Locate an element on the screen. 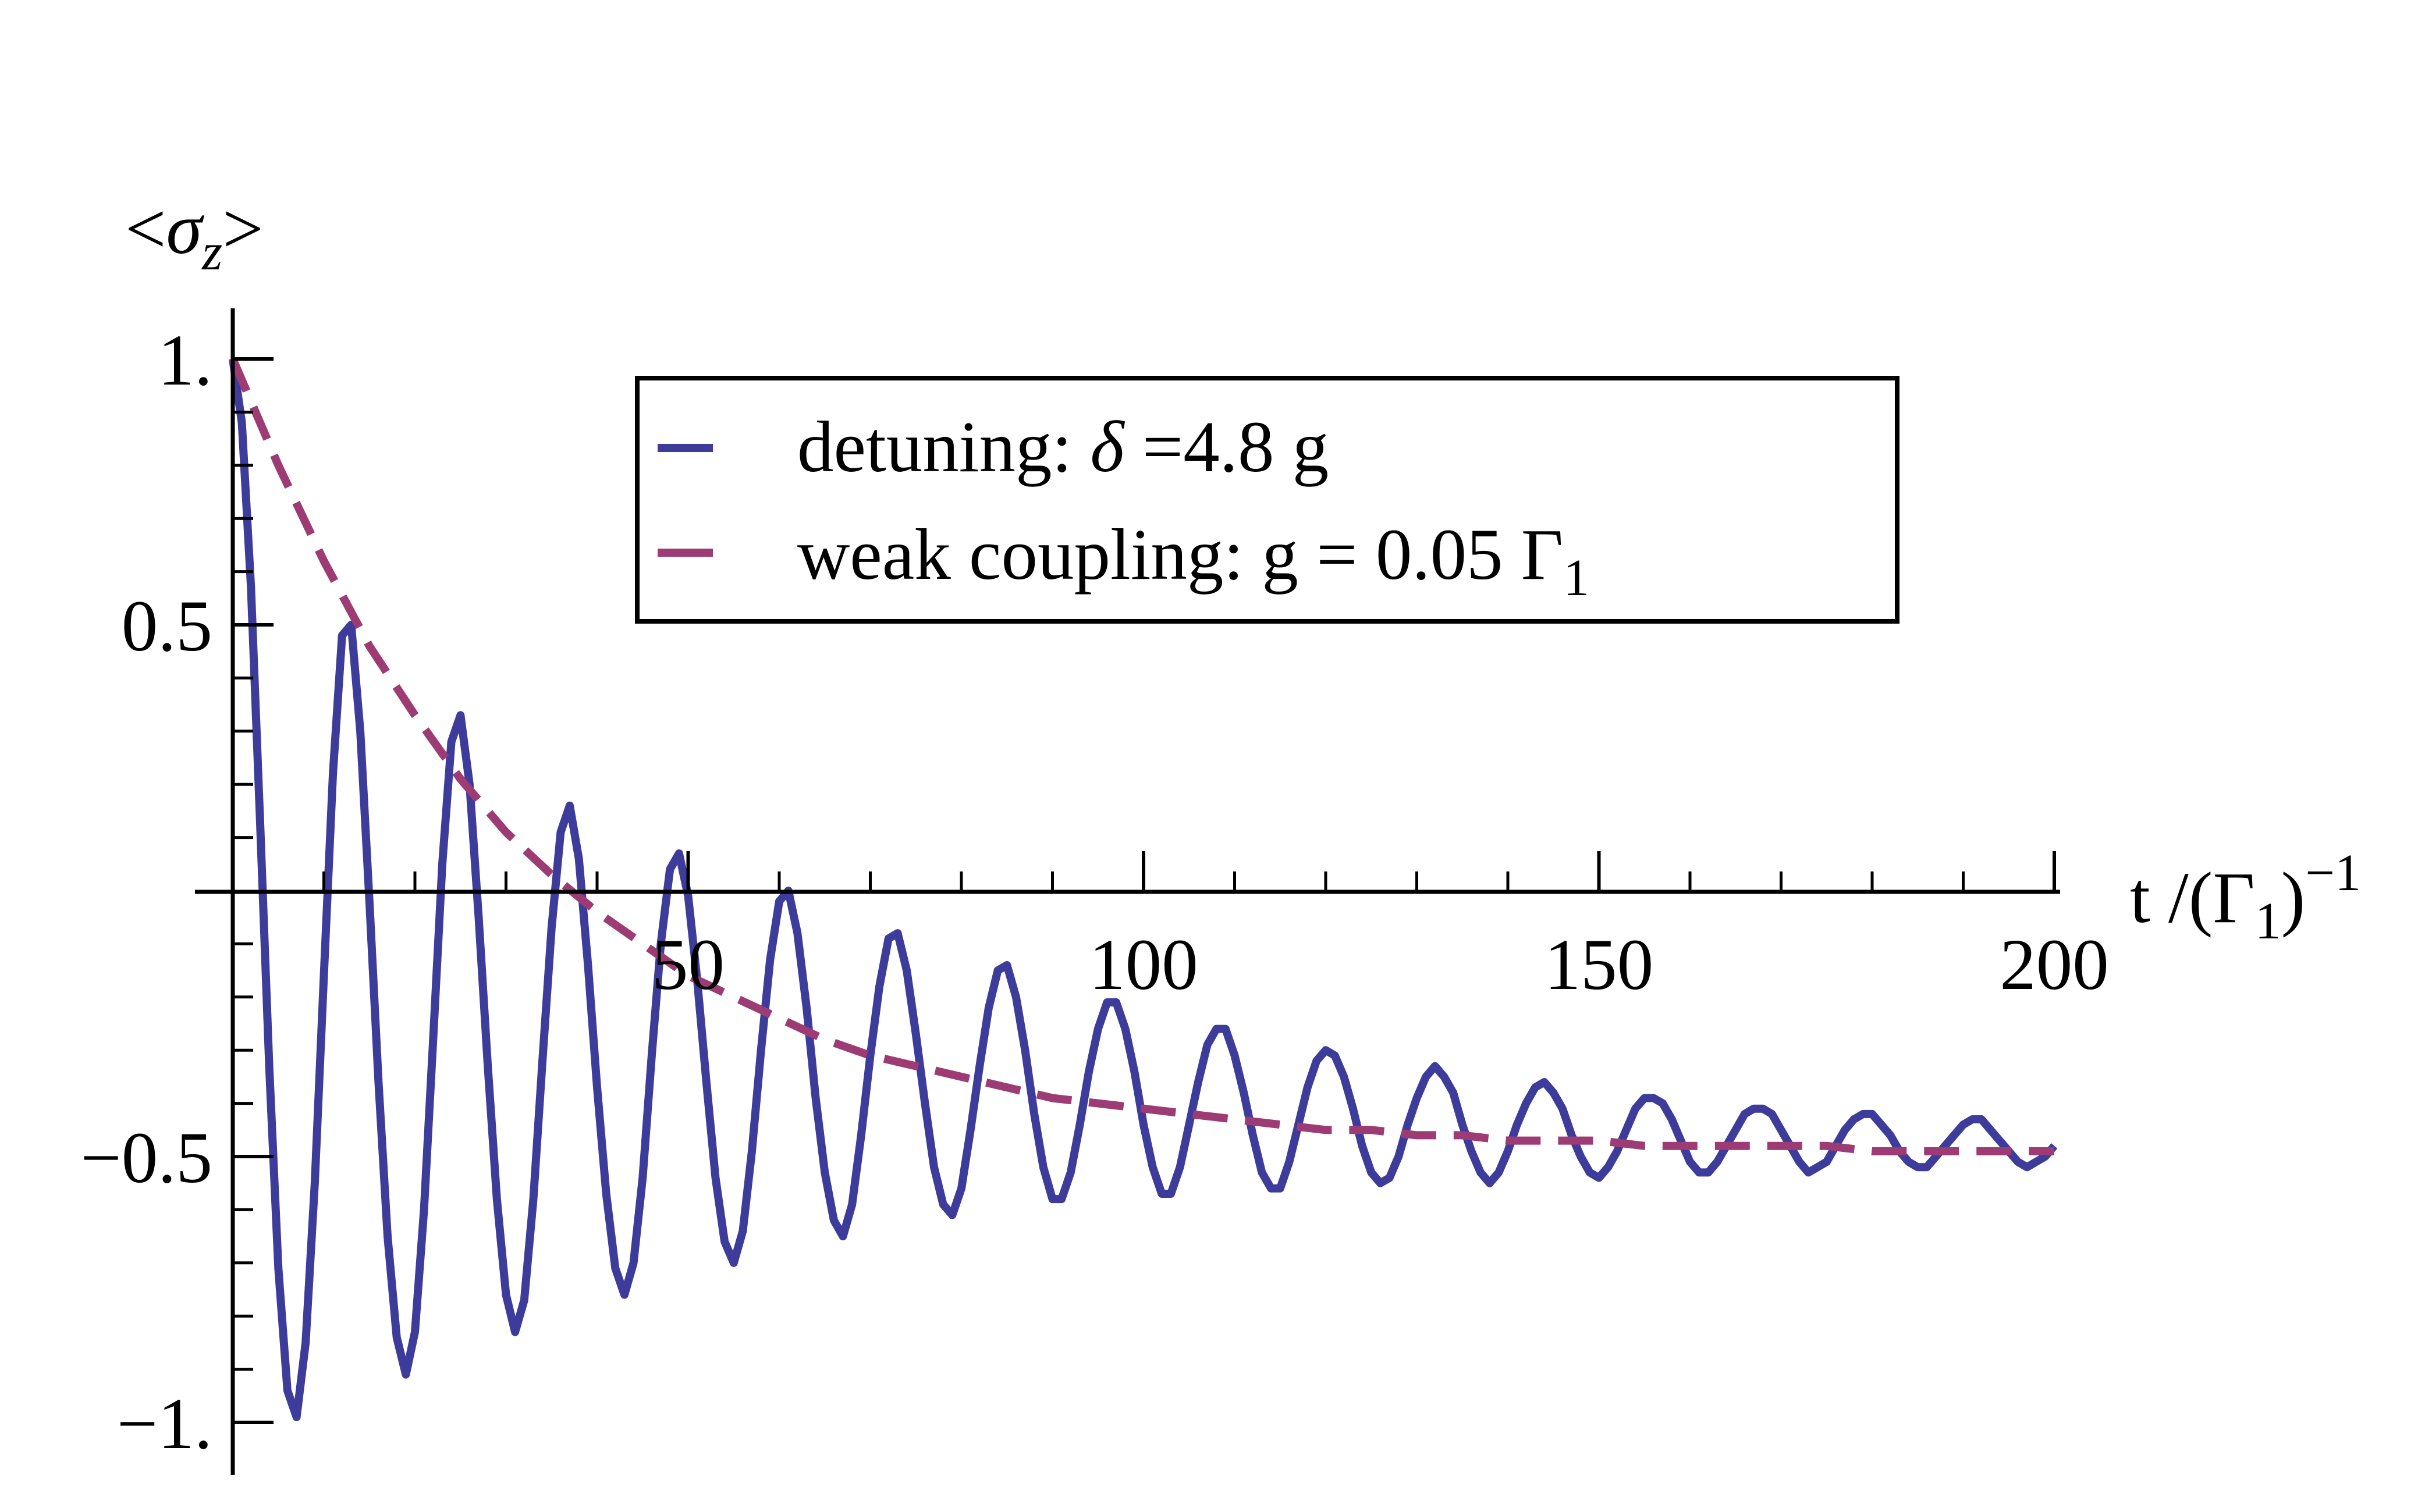 This screenshot has height=1512, width=2425. legend-label-detuning: detuning: δ =4.8 g is located at coordinates (1063, 447).